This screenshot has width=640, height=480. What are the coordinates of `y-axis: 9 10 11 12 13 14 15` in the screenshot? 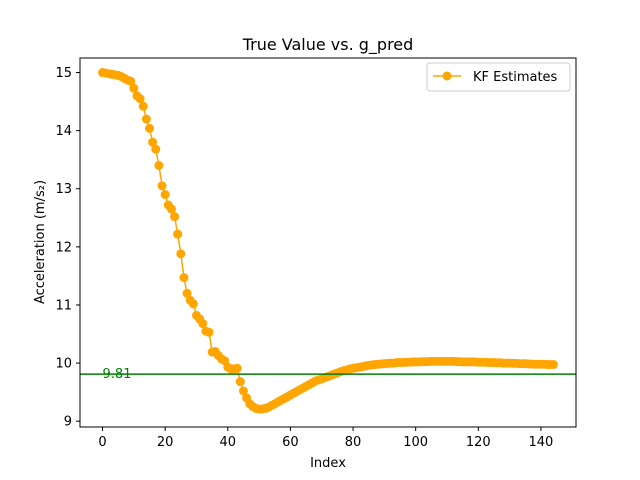 It's located at (67, 248).